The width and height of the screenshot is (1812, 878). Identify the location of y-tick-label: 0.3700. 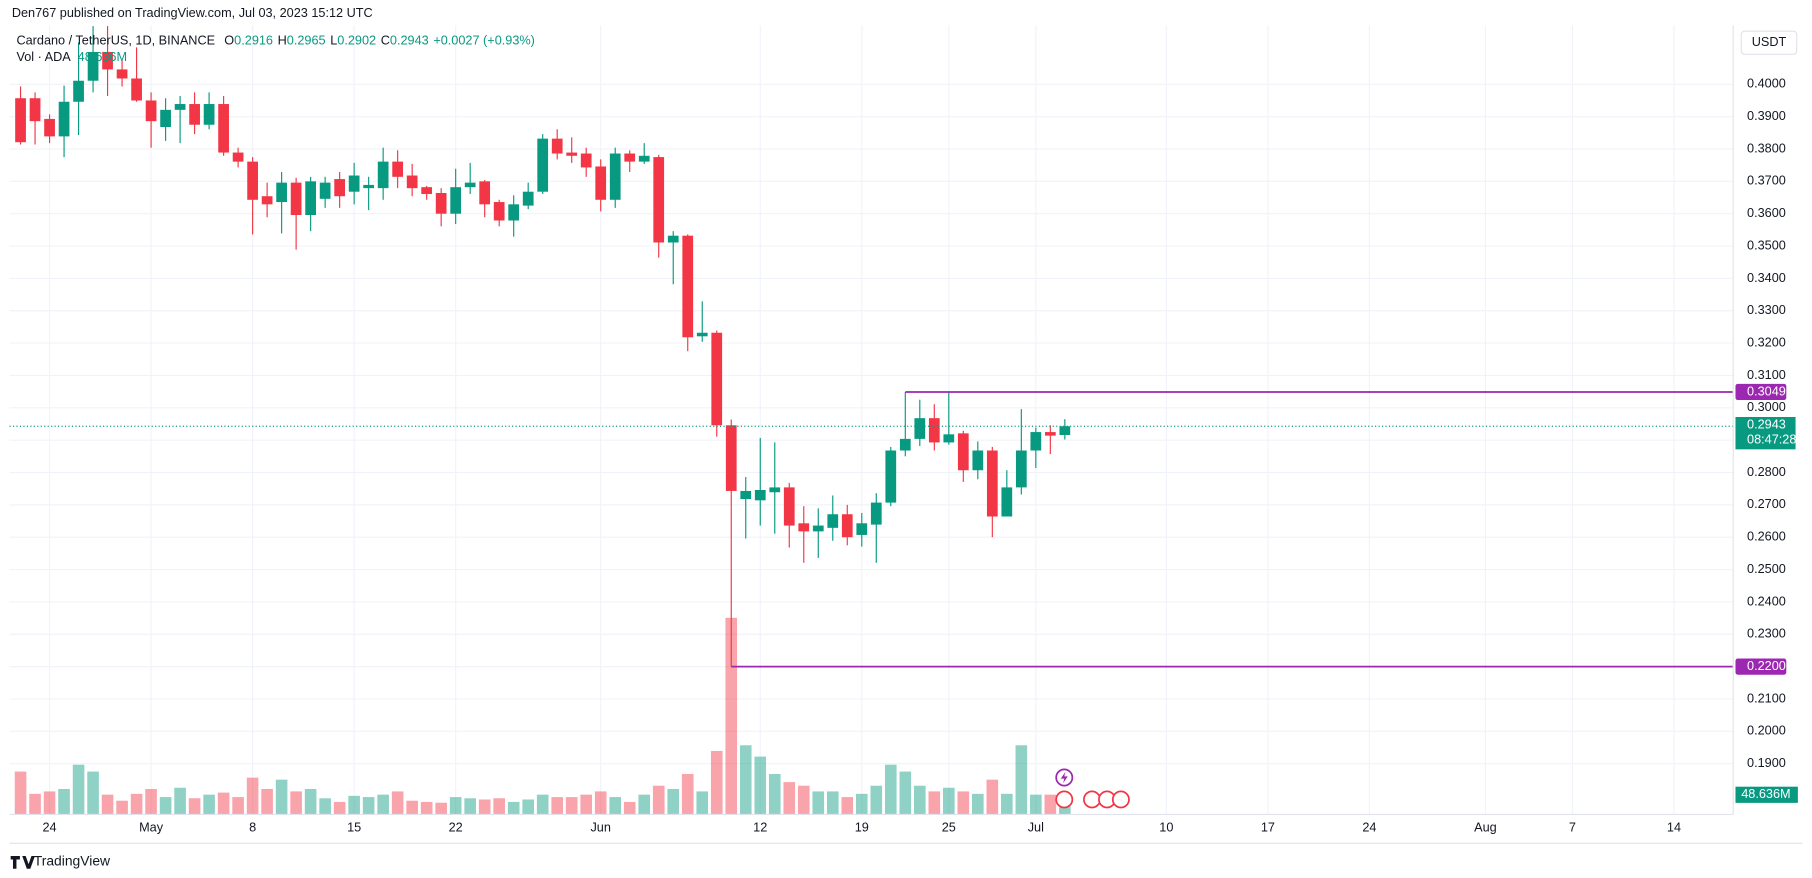
(1766, 181).